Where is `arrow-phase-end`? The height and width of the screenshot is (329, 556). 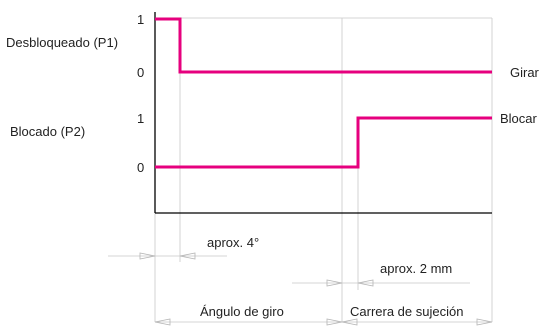 arrow-phase-end is located at coordinates (484, 322).